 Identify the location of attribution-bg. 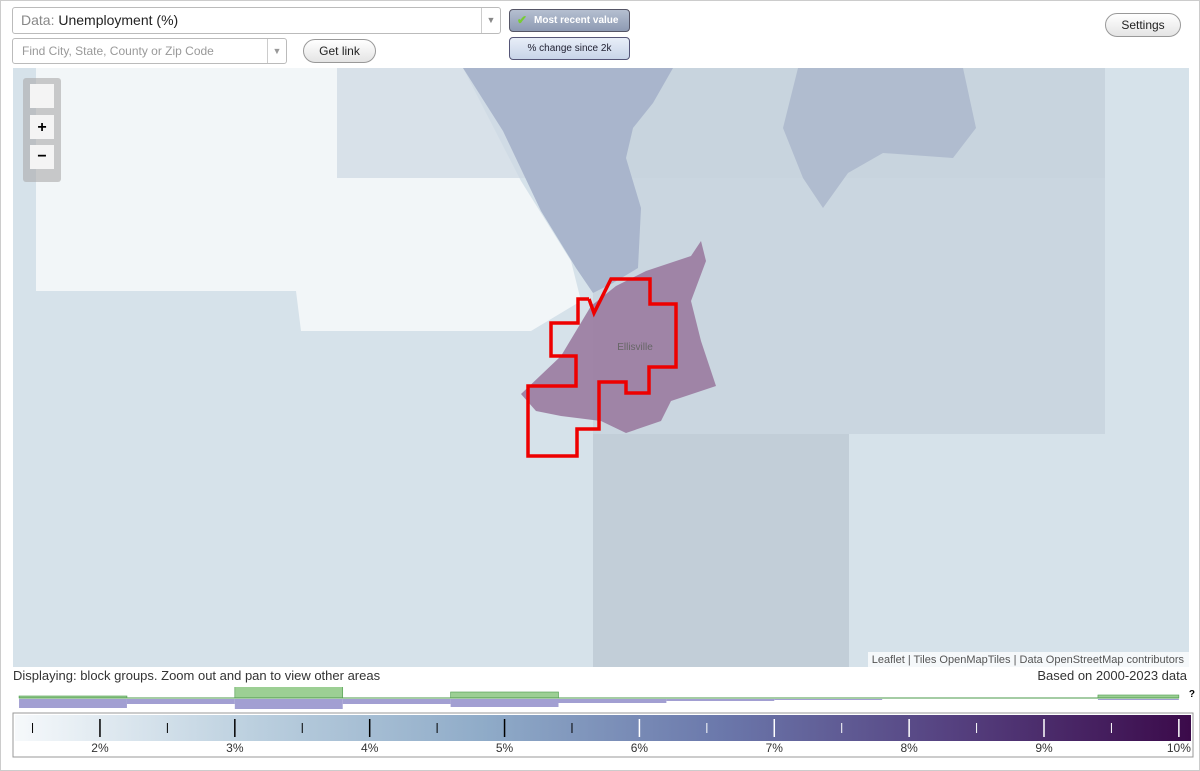
(1028, 659).